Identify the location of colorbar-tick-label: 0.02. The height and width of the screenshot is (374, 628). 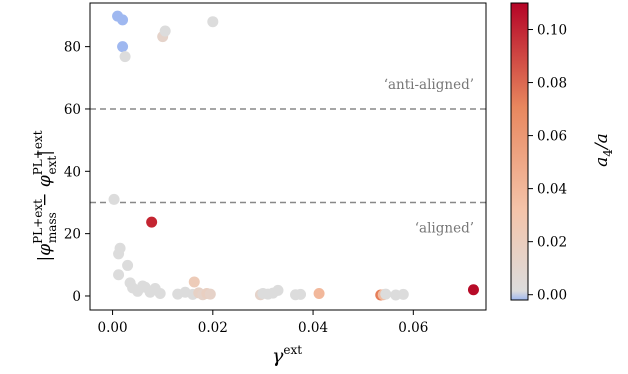
(552, 243).